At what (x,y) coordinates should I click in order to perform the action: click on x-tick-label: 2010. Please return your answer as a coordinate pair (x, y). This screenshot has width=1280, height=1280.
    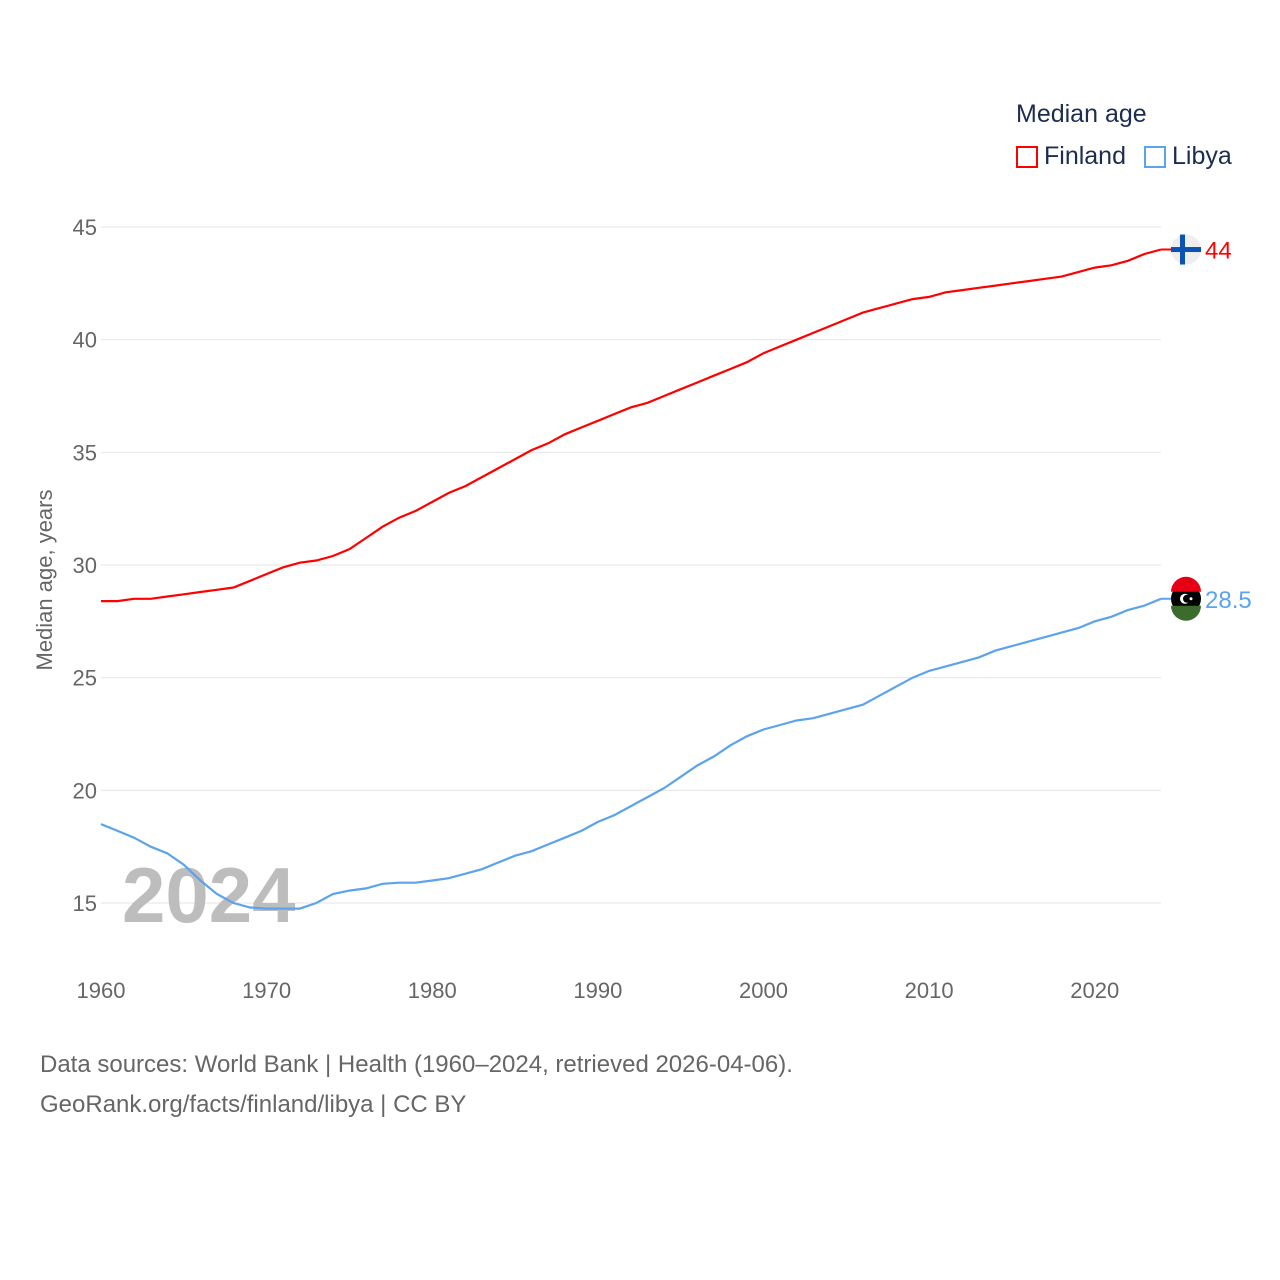
    Looking at the image, I should click on (929, 990).